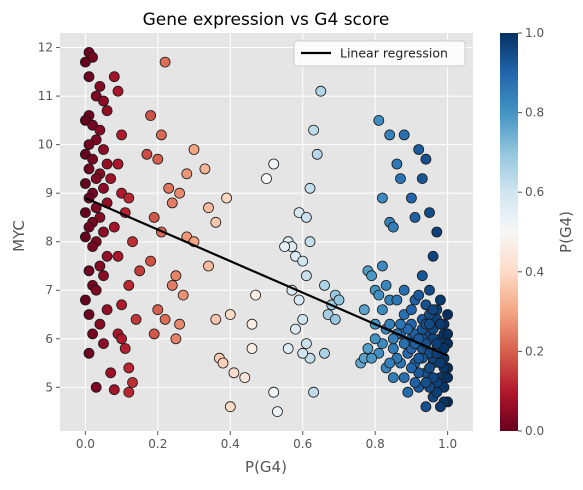 The width and height of the screenshot is (583, 490). I want to click on y-tick-label: 12, so click(45, 48).